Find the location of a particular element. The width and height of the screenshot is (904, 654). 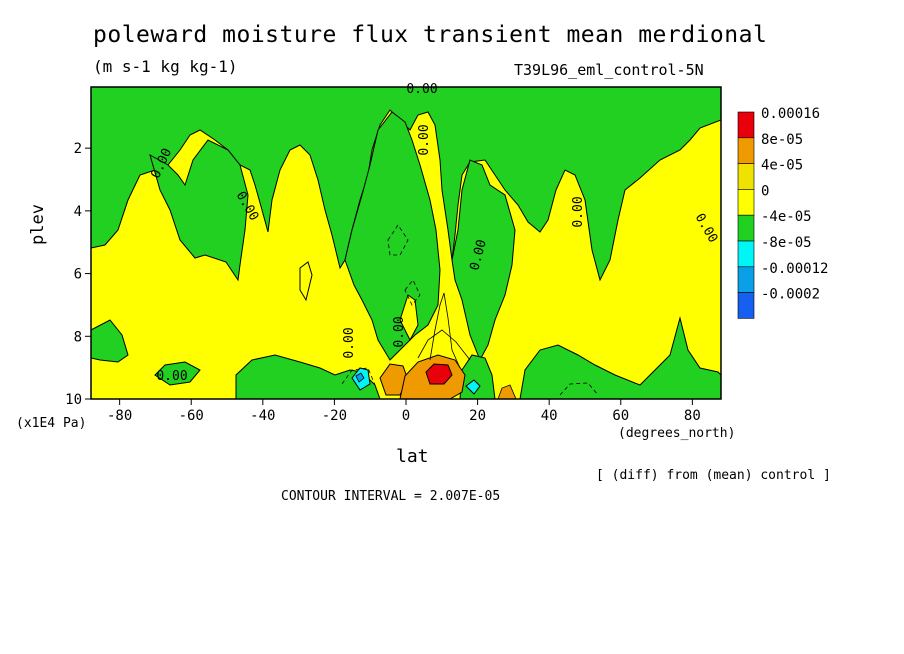

negative-region-left-column is located at coordinates (199, 210).